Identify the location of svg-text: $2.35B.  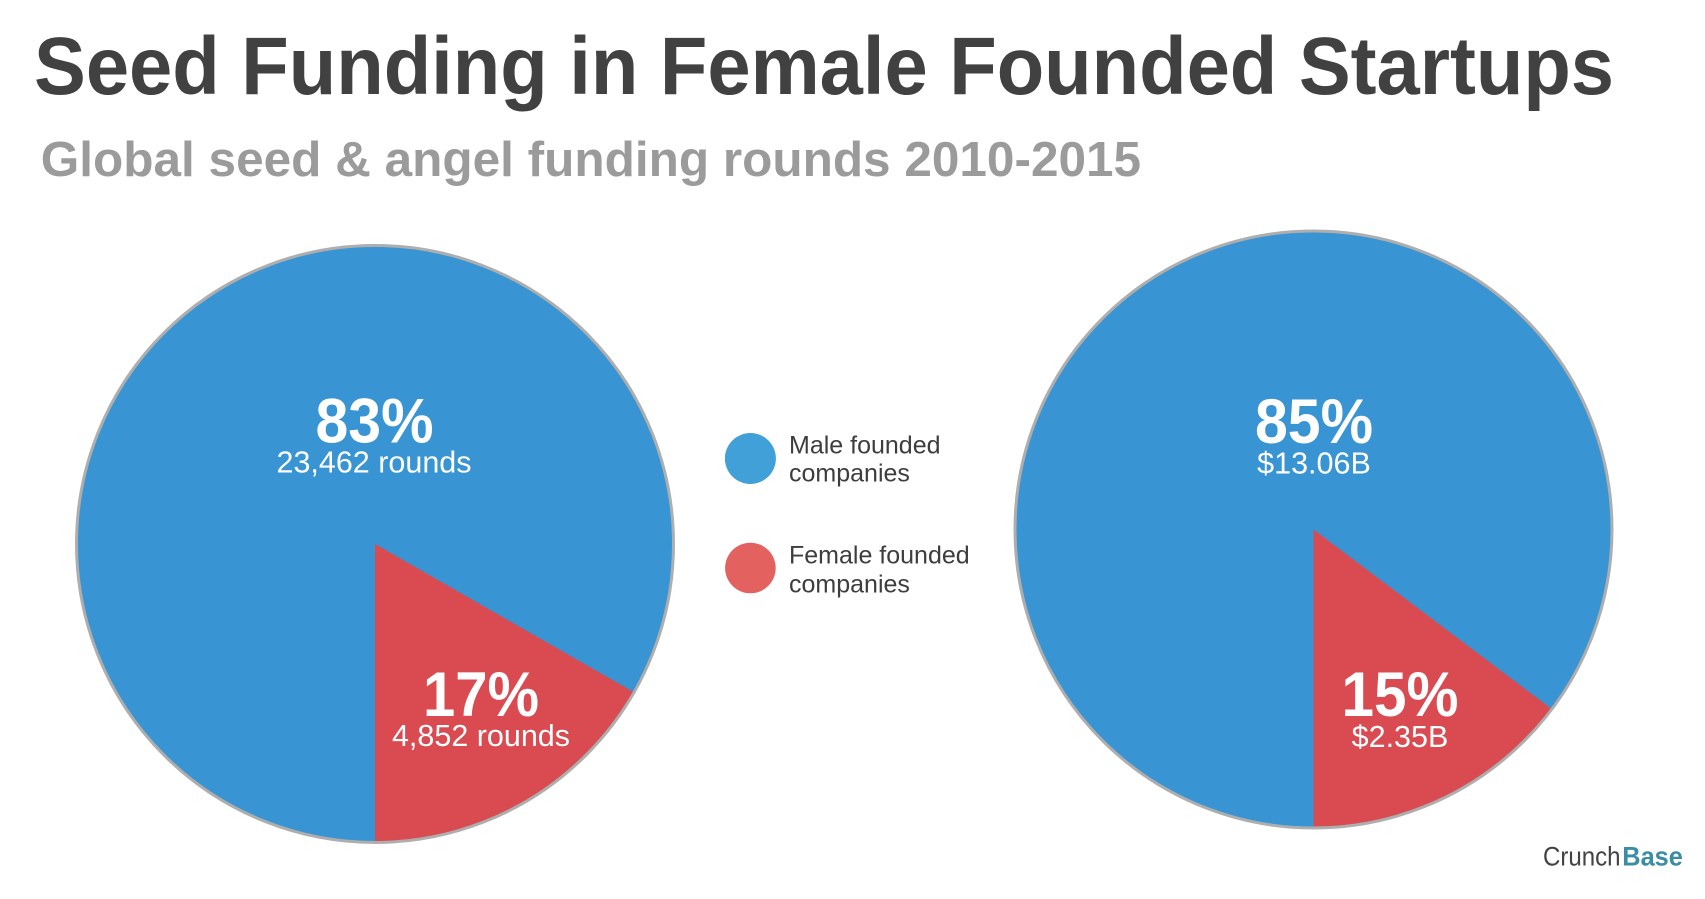
(1400, 737).